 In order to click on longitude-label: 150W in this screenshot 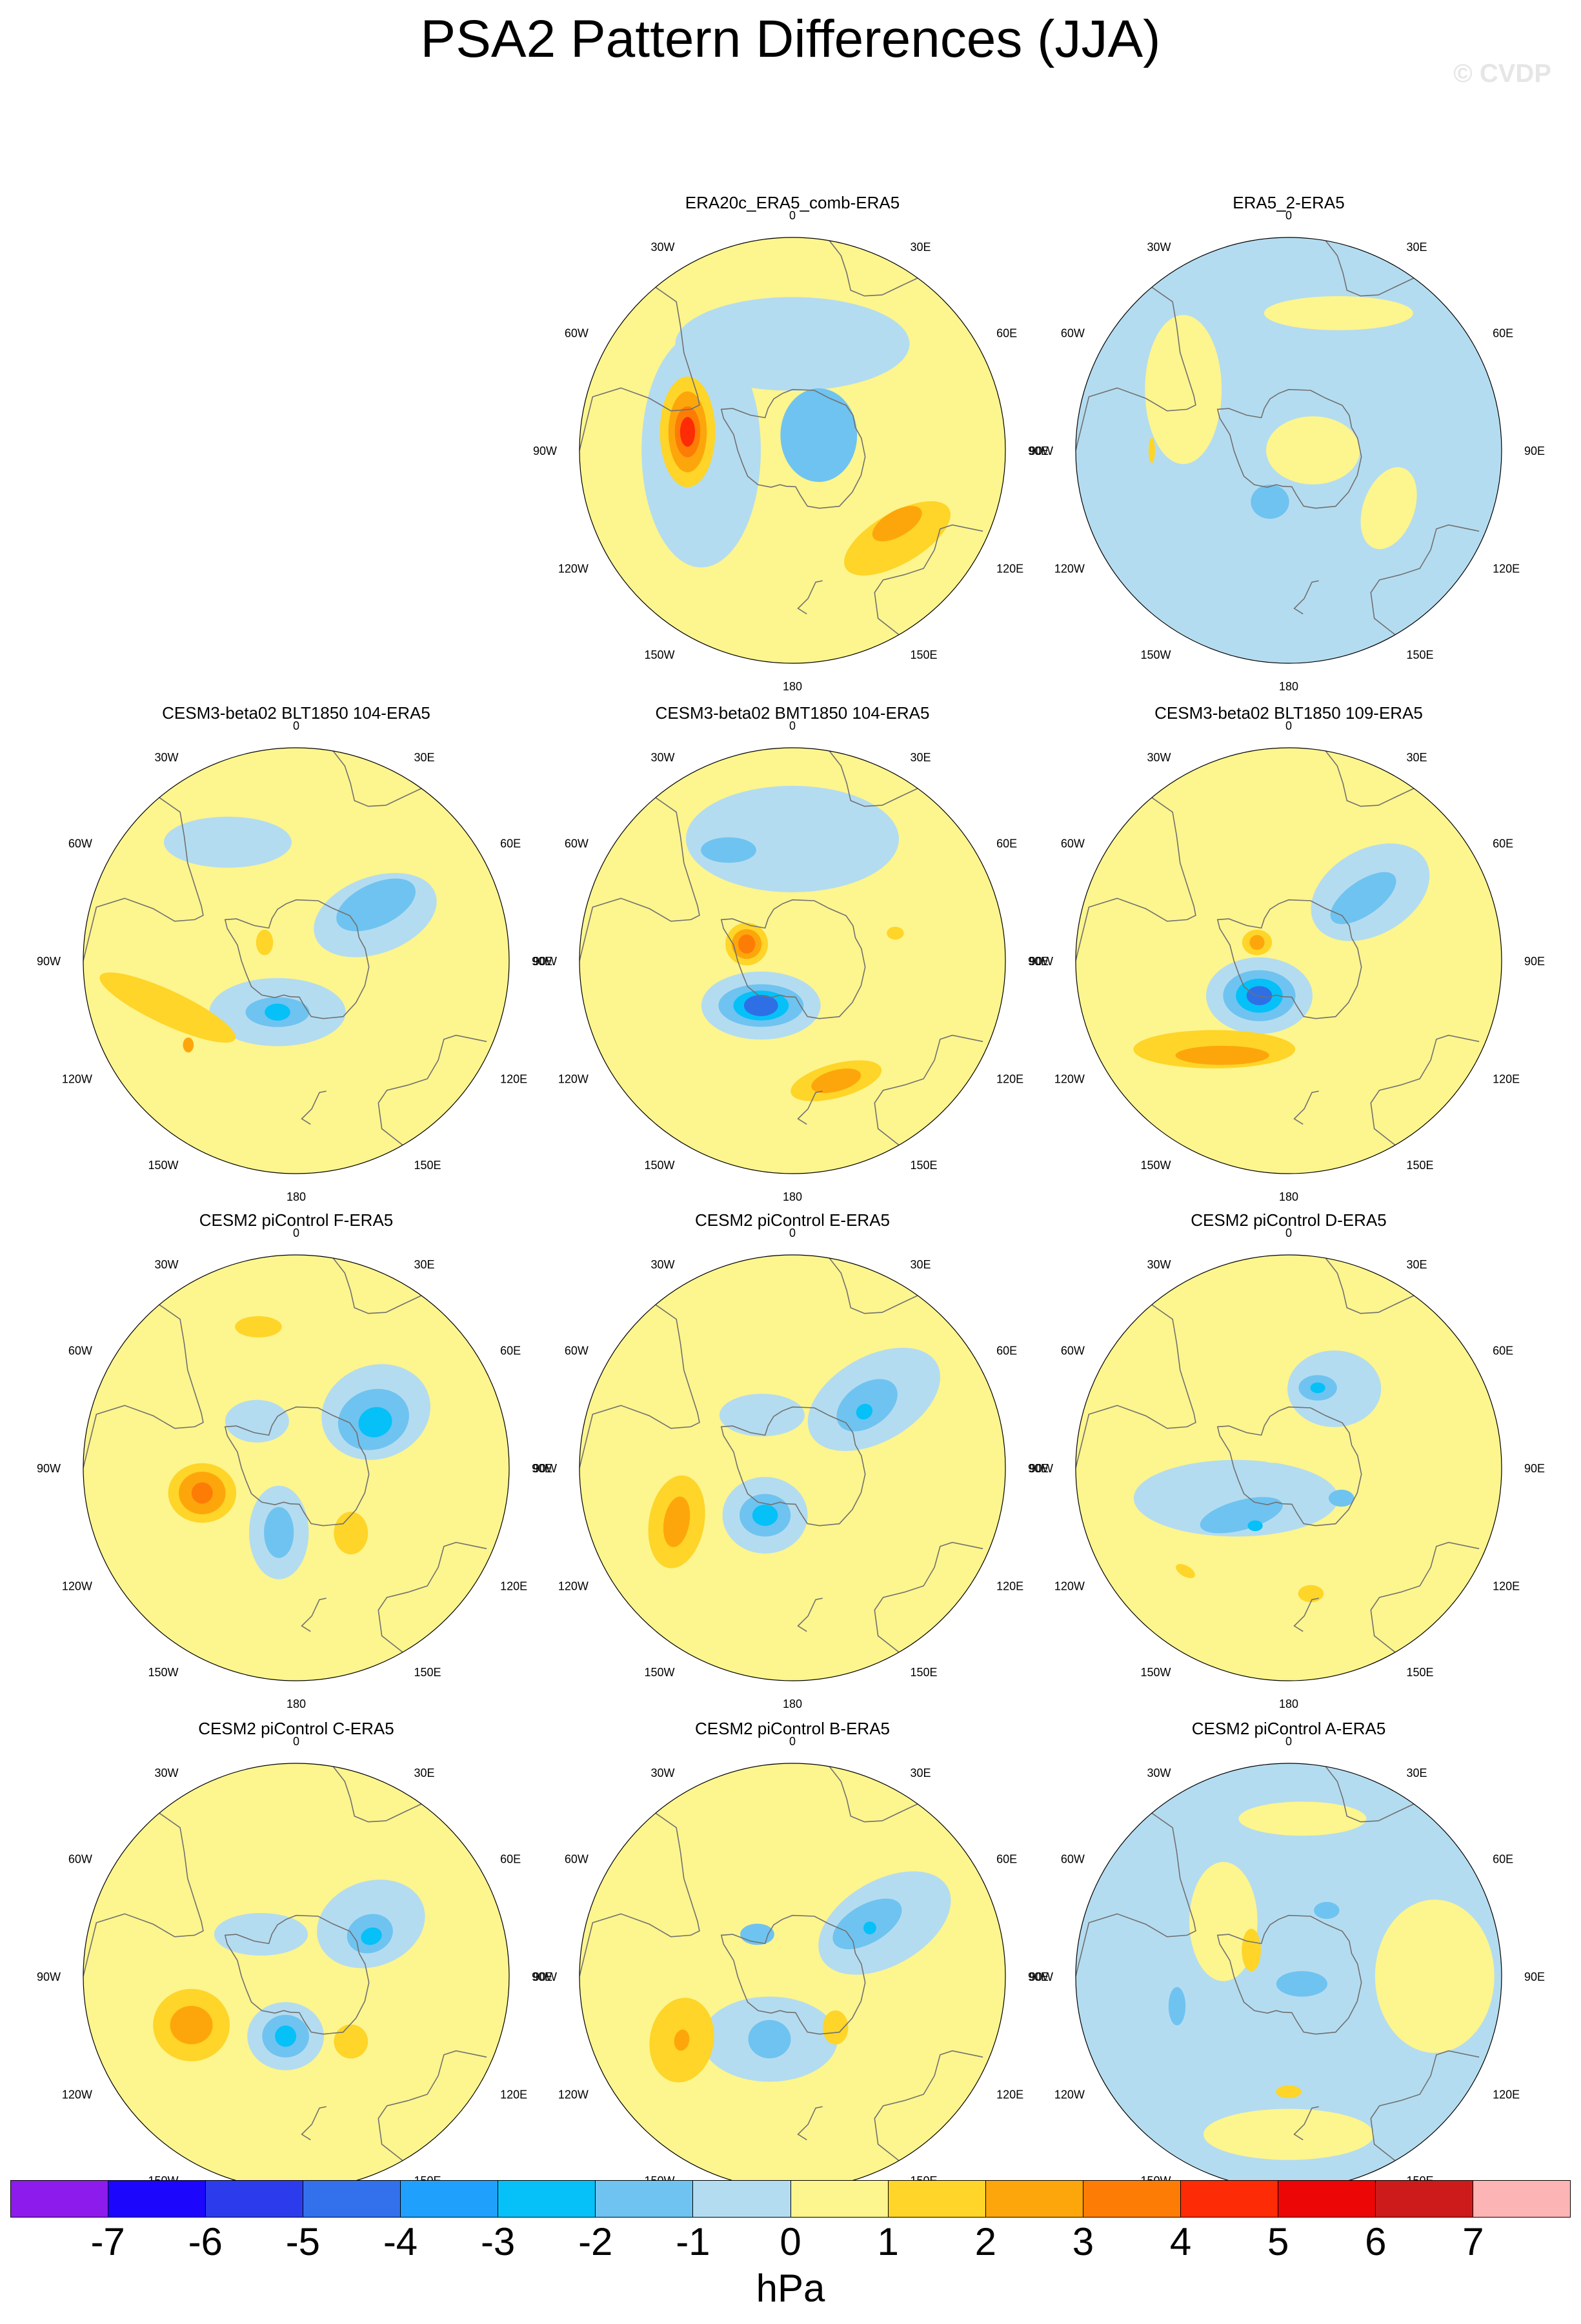, I will do `click(1155, 1672)`.